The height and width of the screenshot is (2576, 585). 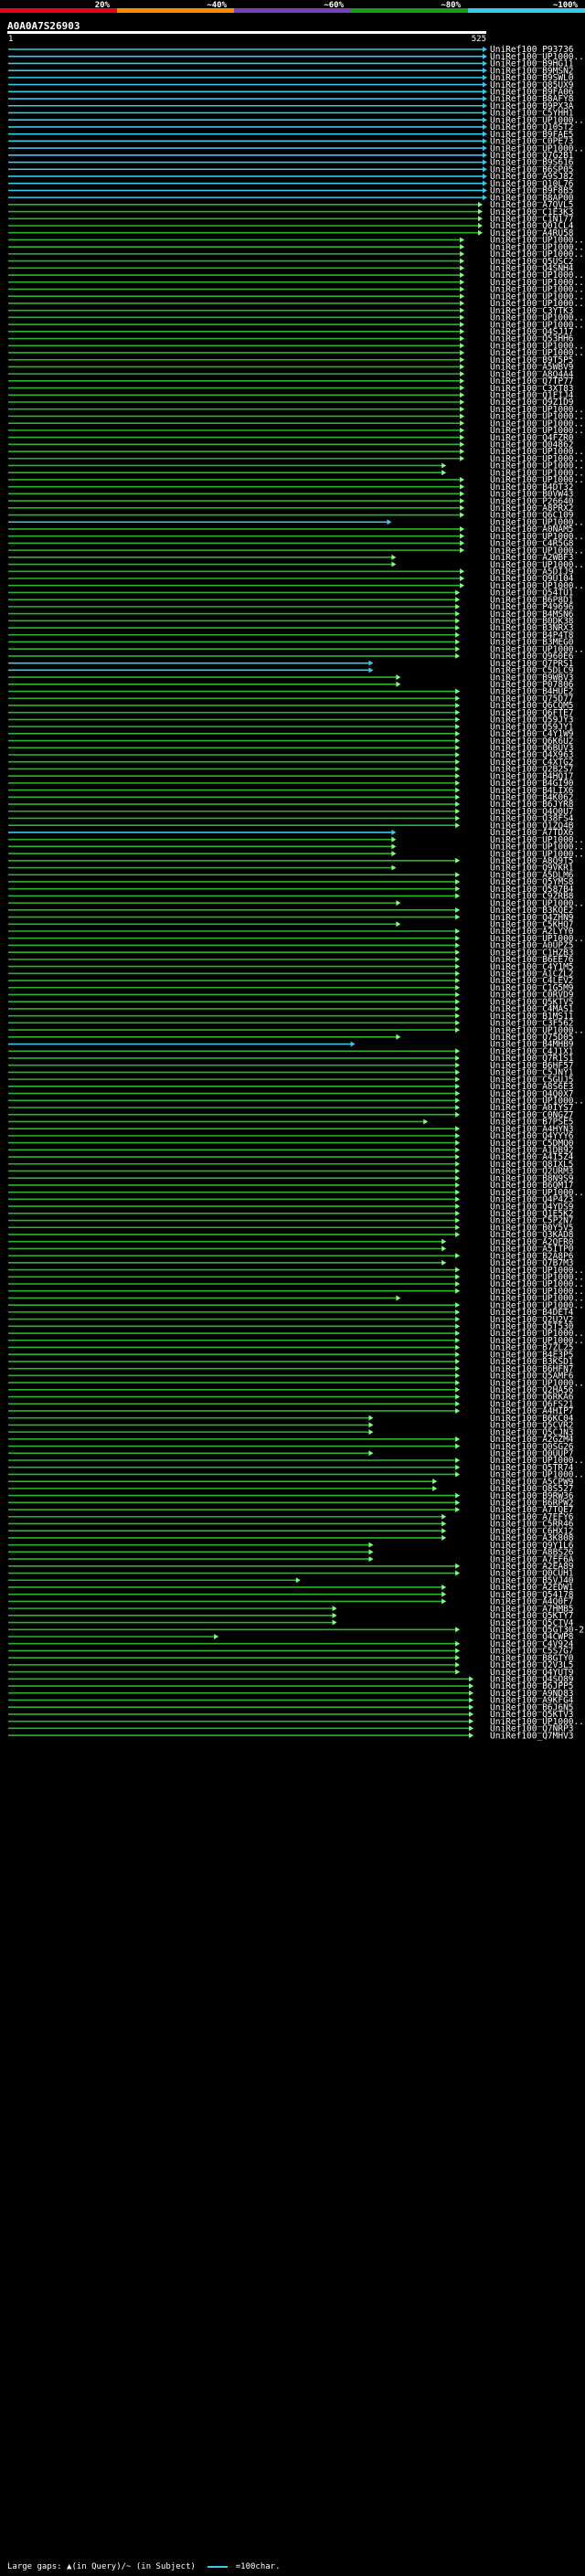 I want to click on ruler-start-label: 1, so click(x=11, y=39).